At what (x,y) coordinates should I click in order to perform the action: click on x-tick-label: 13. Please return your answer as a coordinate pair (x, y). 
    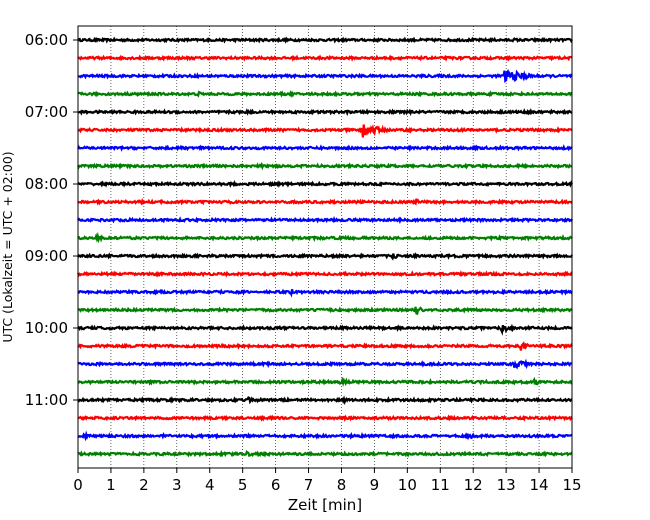
    Looking at the image, I should click on (506, 485).